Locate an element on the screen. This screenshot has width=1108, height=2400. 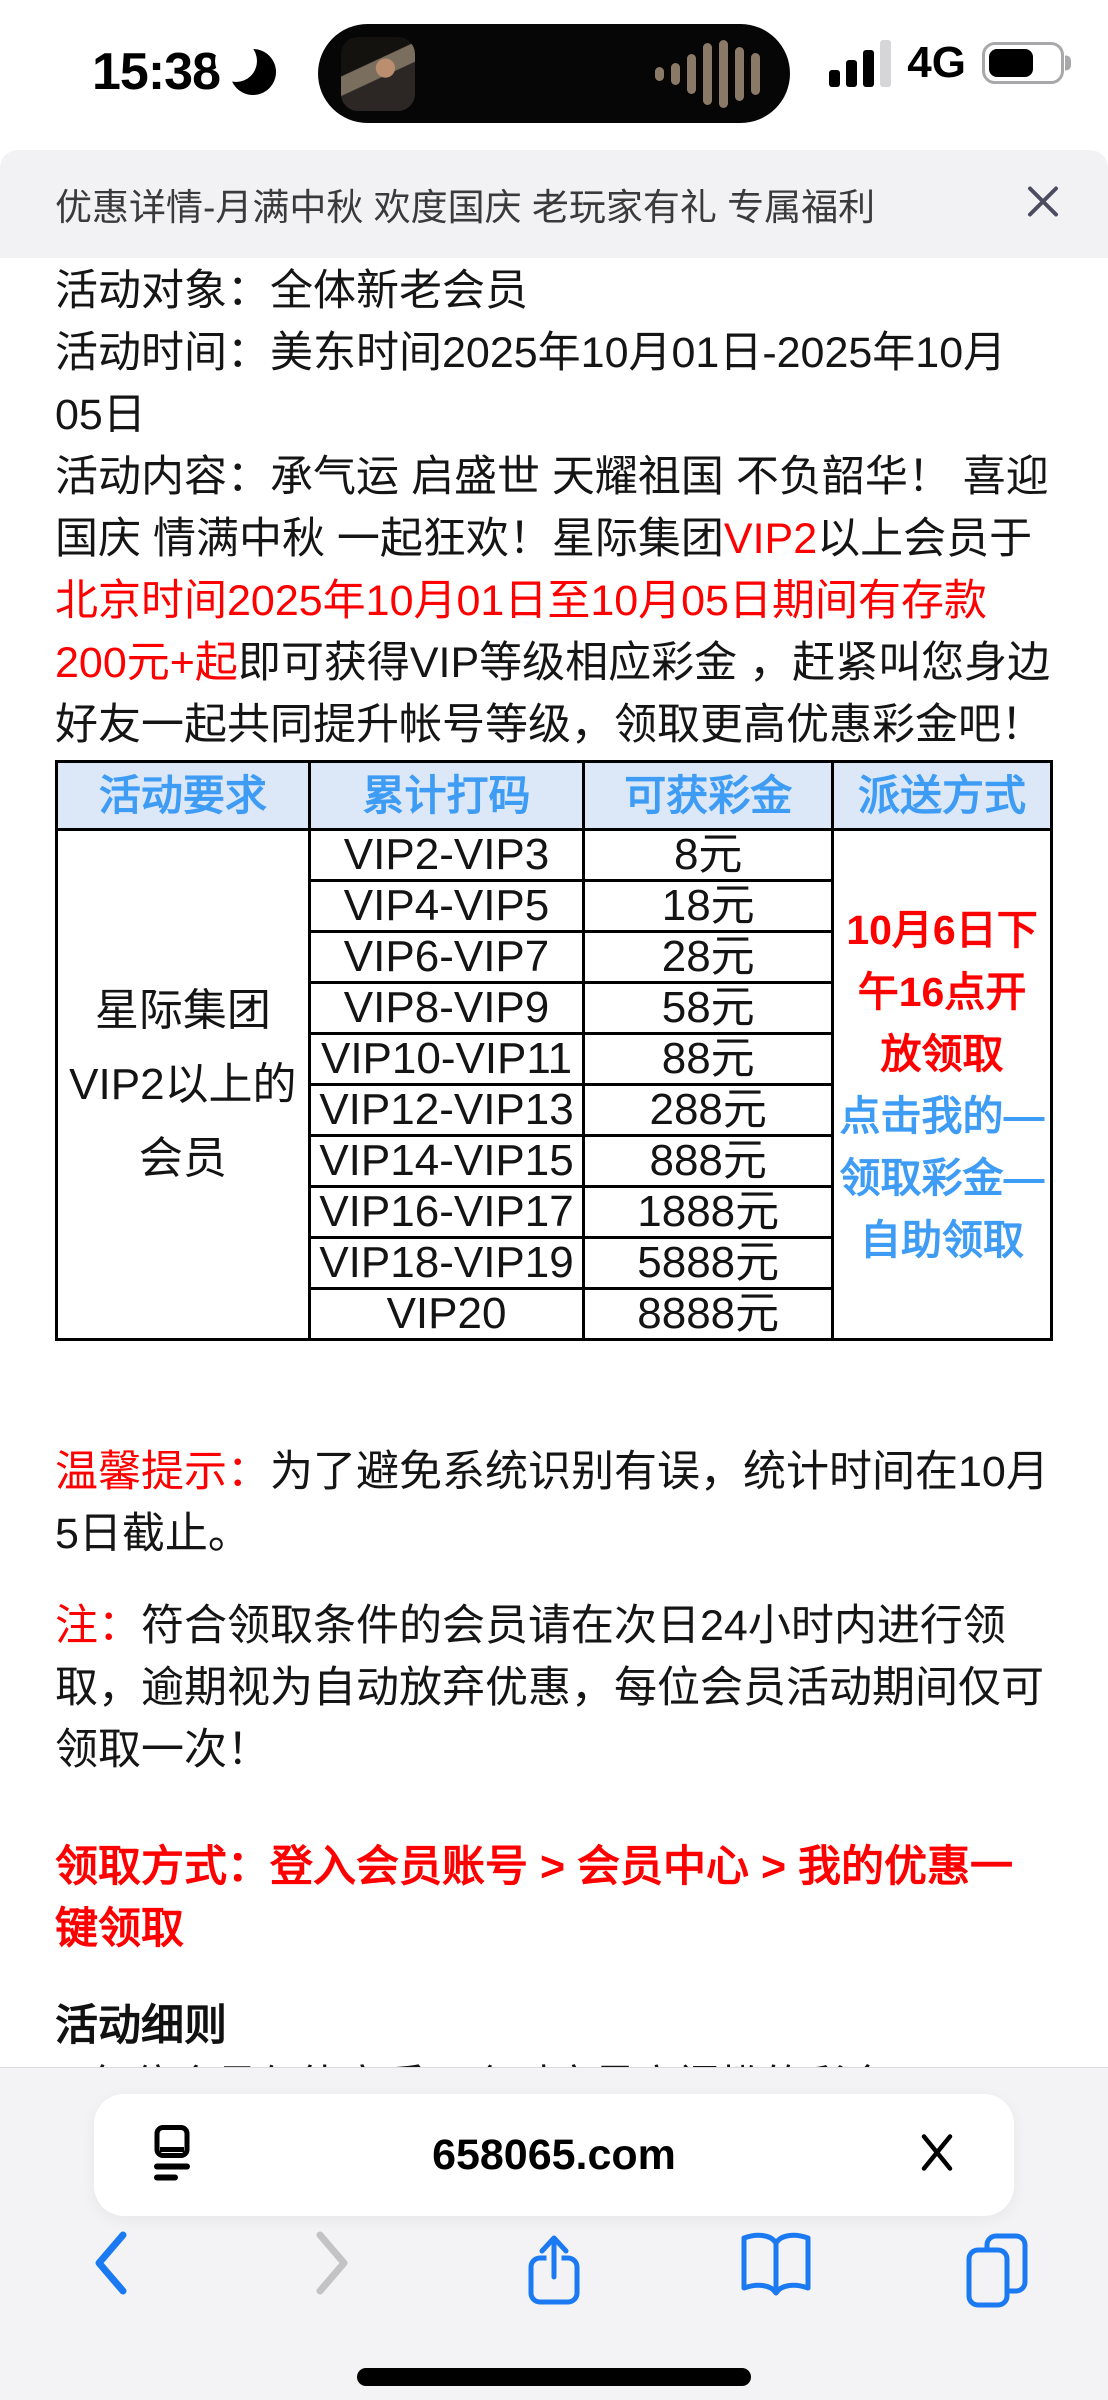
time-line: 活动时间：美东时间2025年10月01日-2025年10月05日 is located at coordinates (531, 384).